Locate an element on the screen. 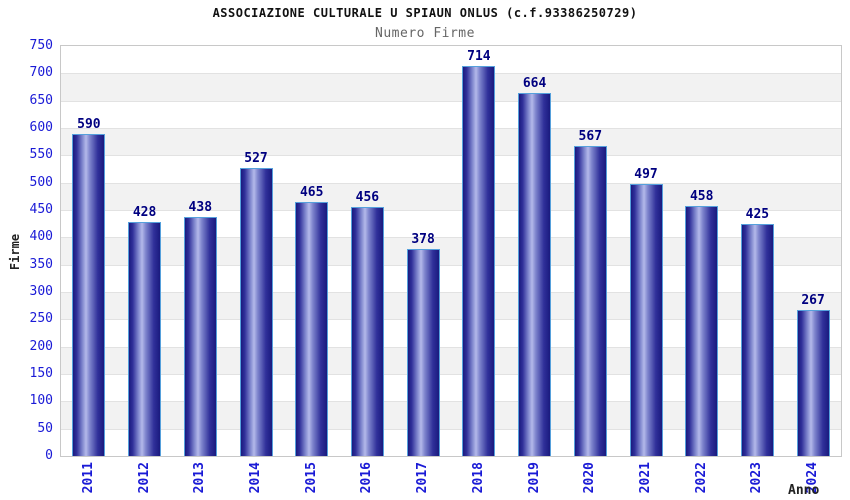 The width and height of the screenshot is (850, 500). x-tick-label-2016: 2016 is located at coordinates (367, 478).